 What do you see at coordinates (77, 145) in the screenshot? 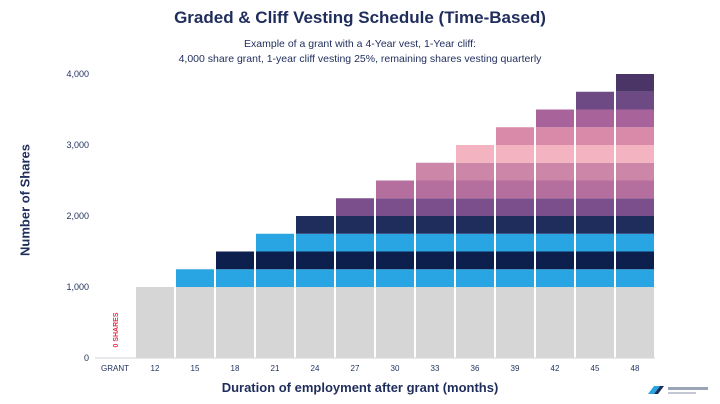
I see `y-tick-label: 3,000` at bounding box center [77, 145].